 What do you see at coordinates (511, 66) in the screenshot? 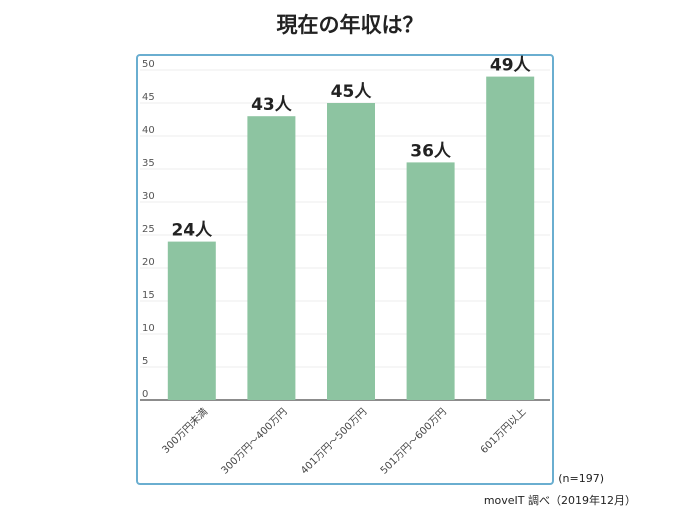
I see `value-label: 49人` at bounding box center [511, 66].